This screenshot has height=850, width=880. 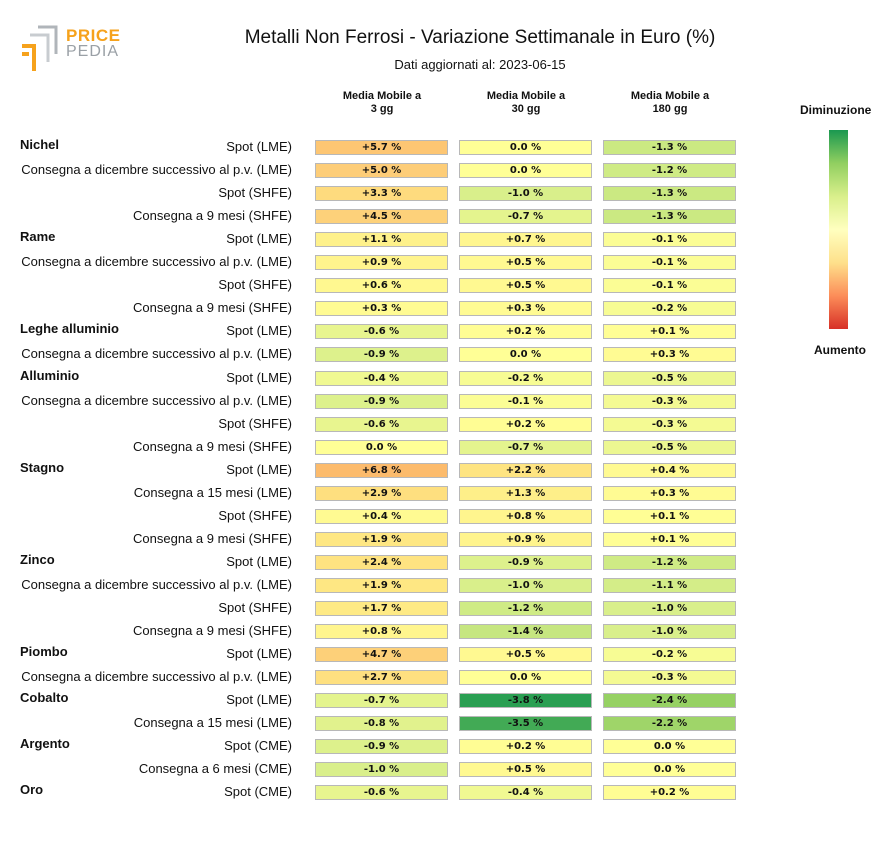 What do you see at coordinates (525, 493) in the screenshot?
I see `heatmap-cell: +1.3 %` at bounding box center [525, 493].